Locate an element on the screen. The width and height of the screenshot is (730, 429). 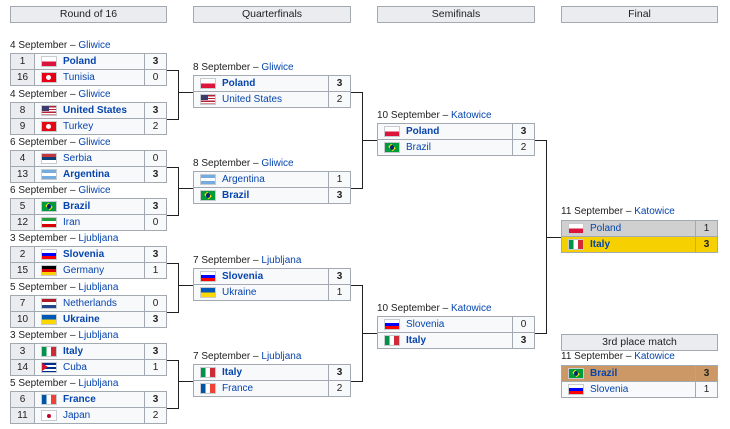
match-date: 8 September – Gliwice is located at coordinates (243, 164).